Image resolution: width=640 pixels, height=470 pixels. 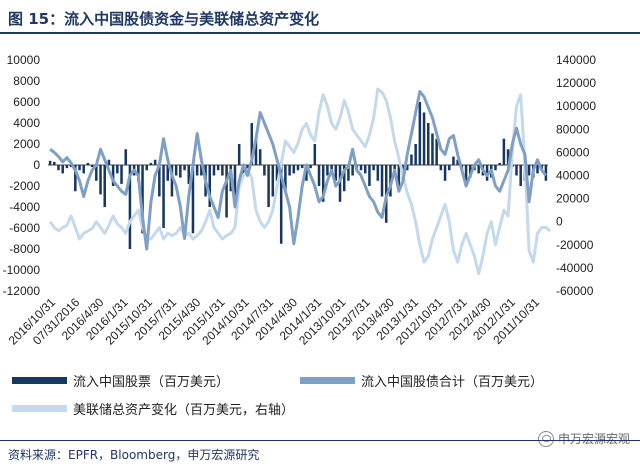 What do you see at coordinates (24, 60) in the screenshot?
I see `left-tick-label: 10000` at bounding box center [24, 60].